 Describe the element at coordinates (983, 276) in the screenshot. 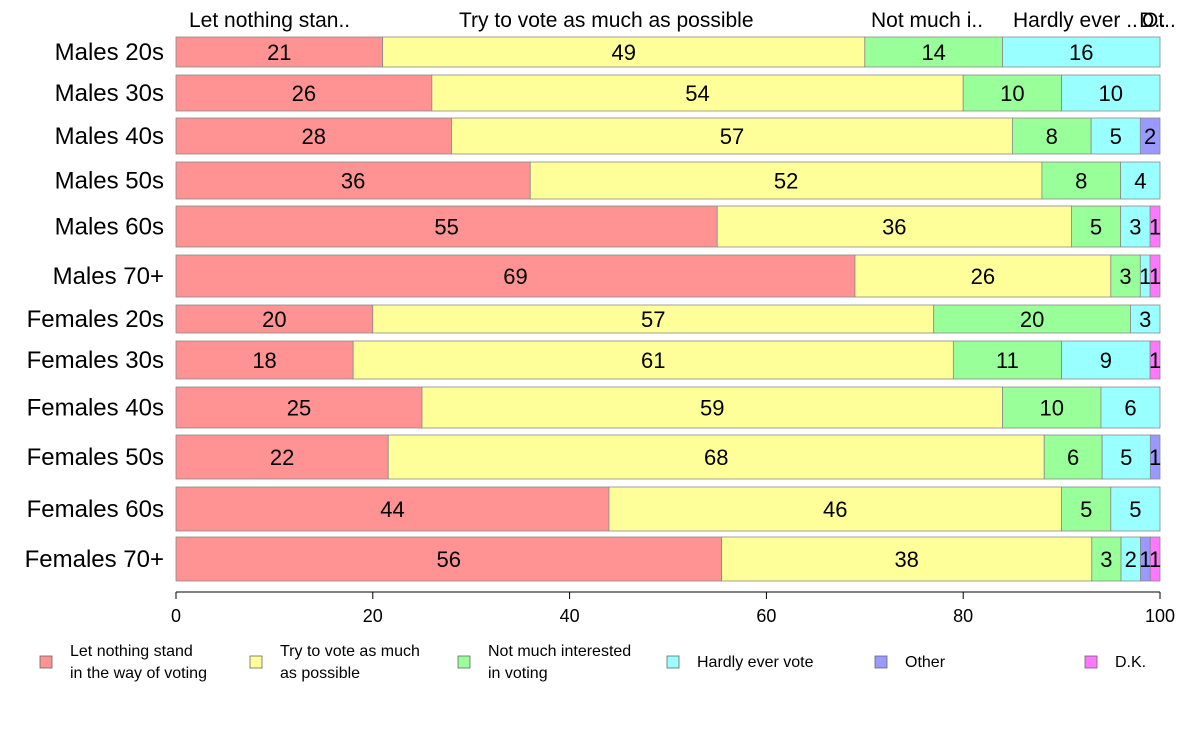

I see `bar-value-label: 26` at that location.